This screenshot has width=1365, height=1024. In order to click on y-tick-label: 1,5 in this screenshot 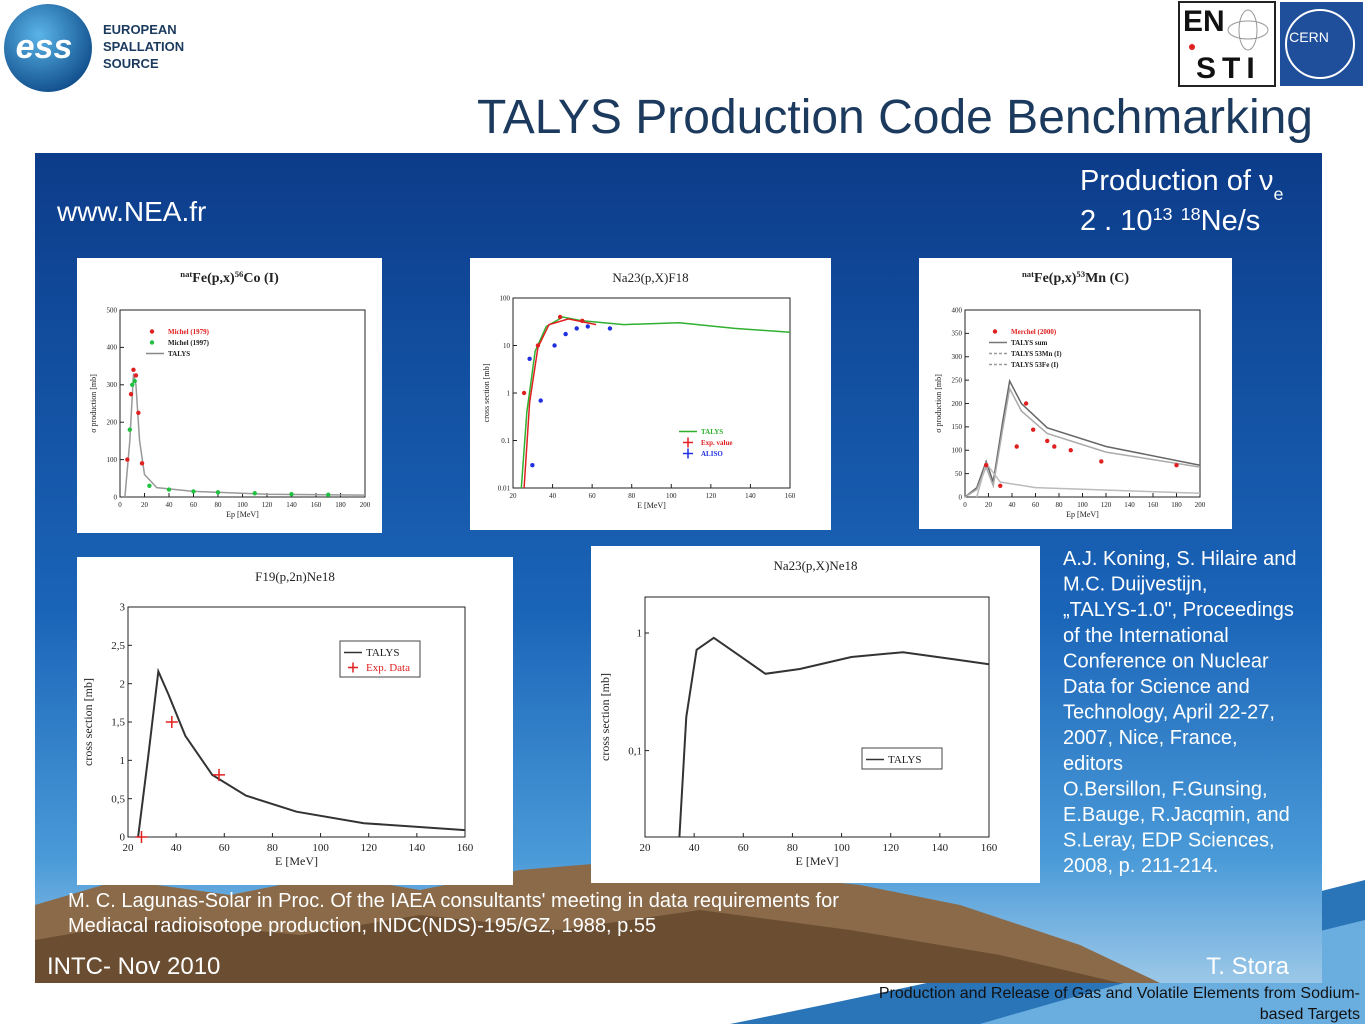, I will do `click(118, 723)`.